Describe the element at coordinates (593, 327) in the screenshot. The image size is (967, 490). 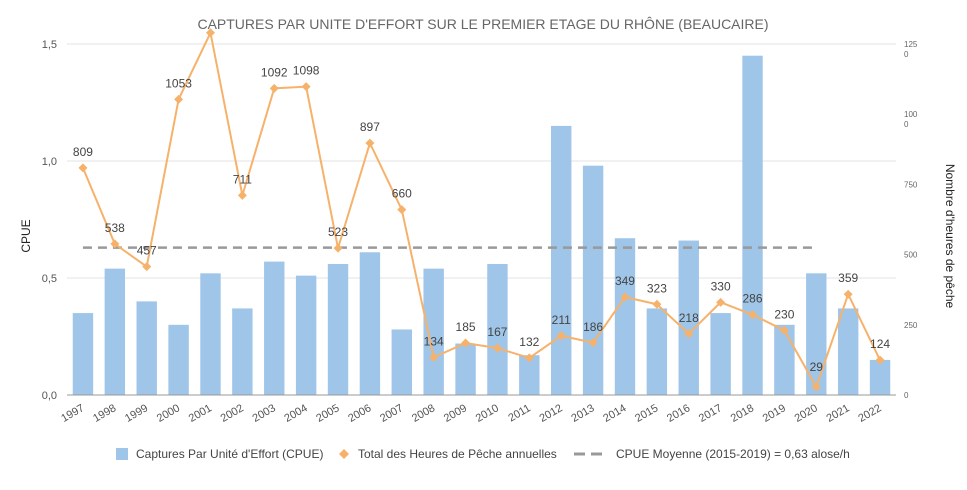
I see `effort-data-label: 186` at that location.